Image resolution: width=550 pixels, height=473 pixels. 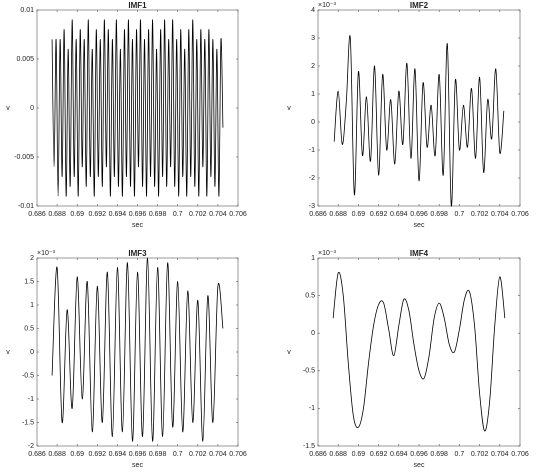 What do you see at coordinates (25, 59) in the screenshot?
I see `y-tick-label: 0.005` at bounding box center [25, 59].